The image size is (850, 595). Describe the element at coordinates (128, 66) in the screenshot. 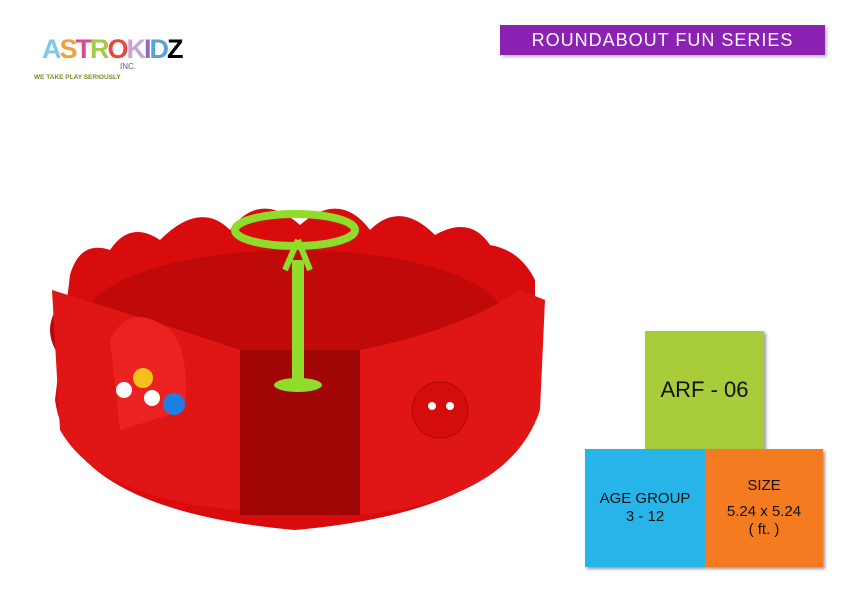

I see `logo-inc: INC.` at that location.